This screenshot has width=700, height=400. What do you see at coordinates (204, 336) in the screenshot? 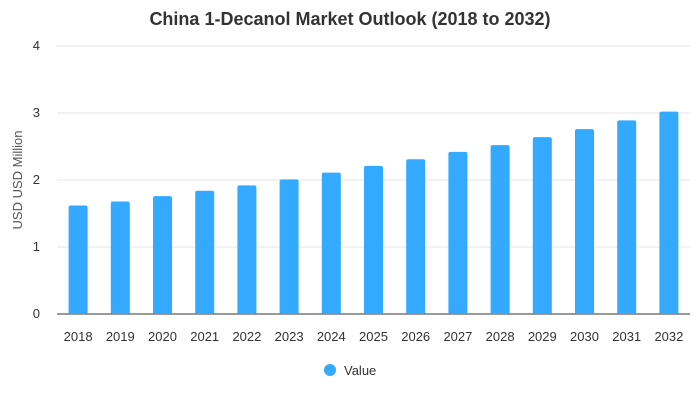
I see `x-tick-label: 2021` at bounding box center [204, 336].